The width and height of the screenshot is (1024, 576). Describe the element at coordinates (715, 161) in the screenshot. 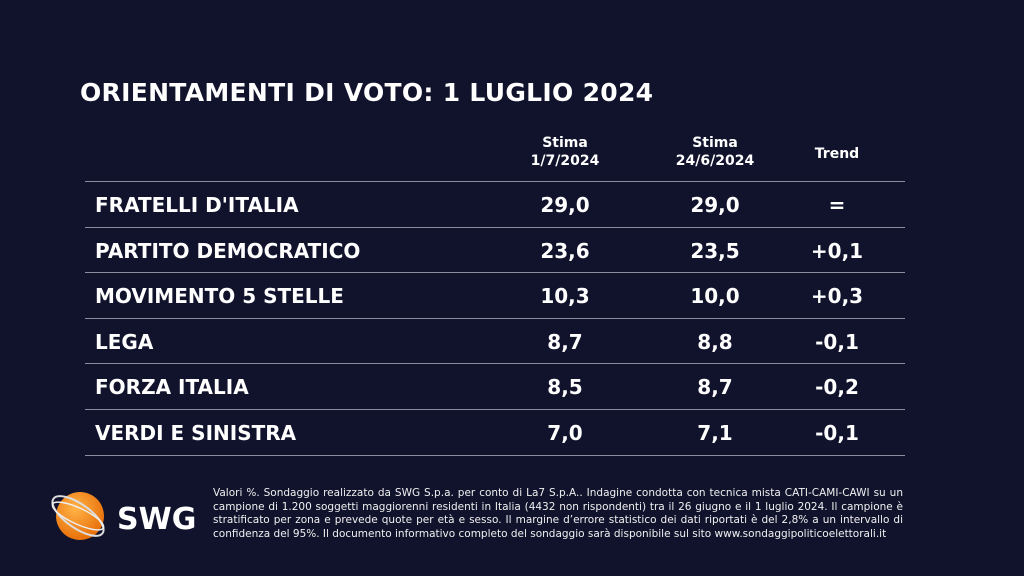

I see `header-line: 24/6/2024` at that location.